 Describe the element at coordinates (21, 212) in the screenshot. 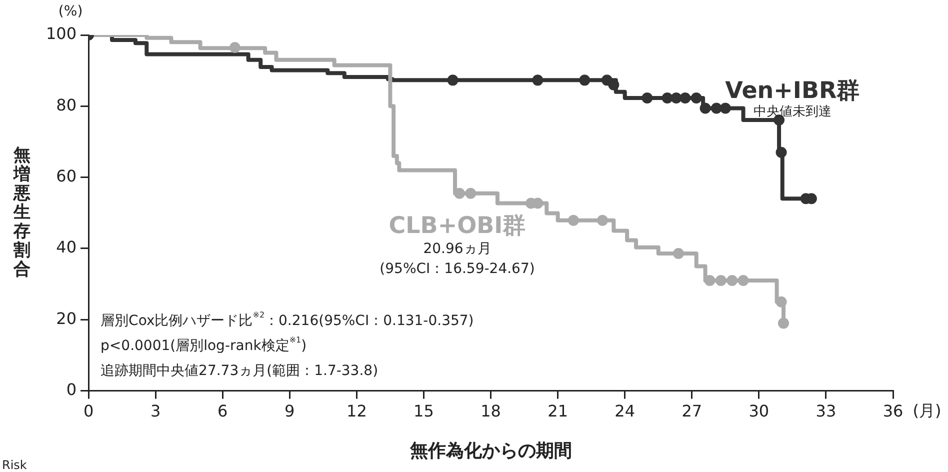

I see `y-axis-title: 無増悪生存割合` at that location.